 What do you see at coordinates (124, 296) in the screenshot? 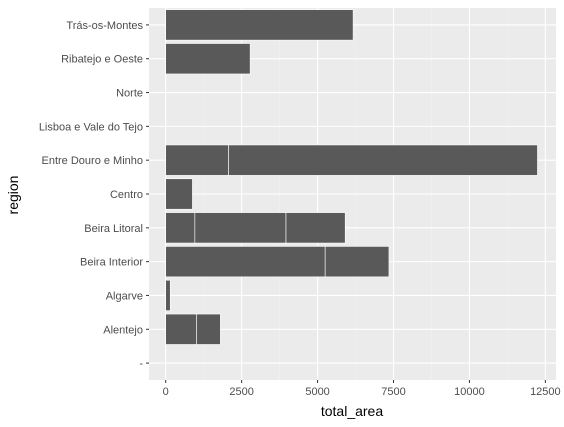
I see `y-tick-label: Algarve` at bounding box center [124, 296].